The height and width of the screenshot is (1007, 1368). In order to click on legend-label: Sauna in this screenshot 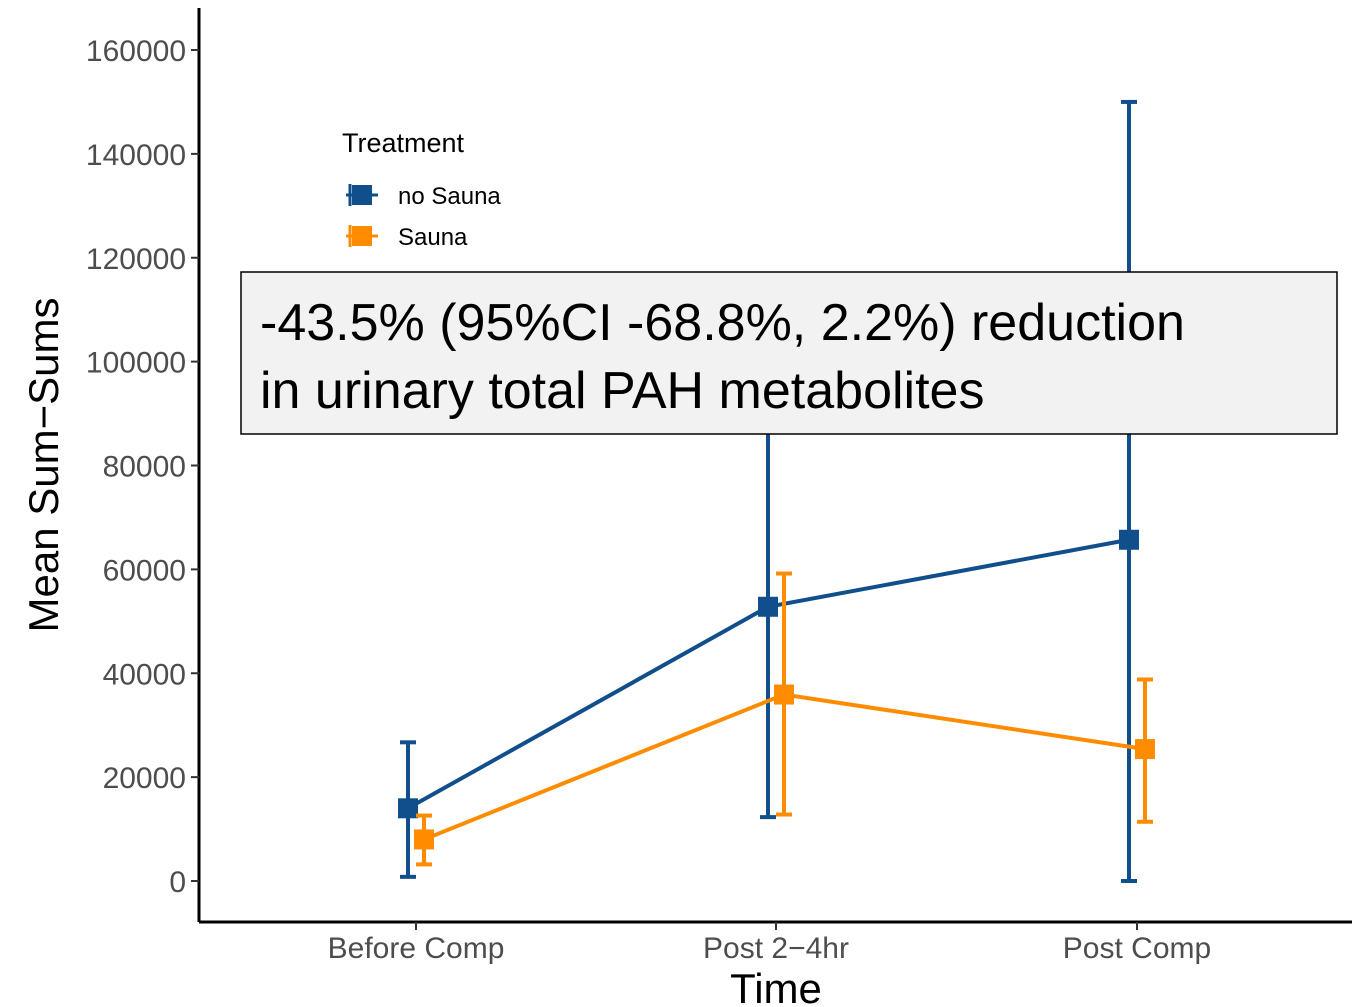, I will do `click(433, 237)`.